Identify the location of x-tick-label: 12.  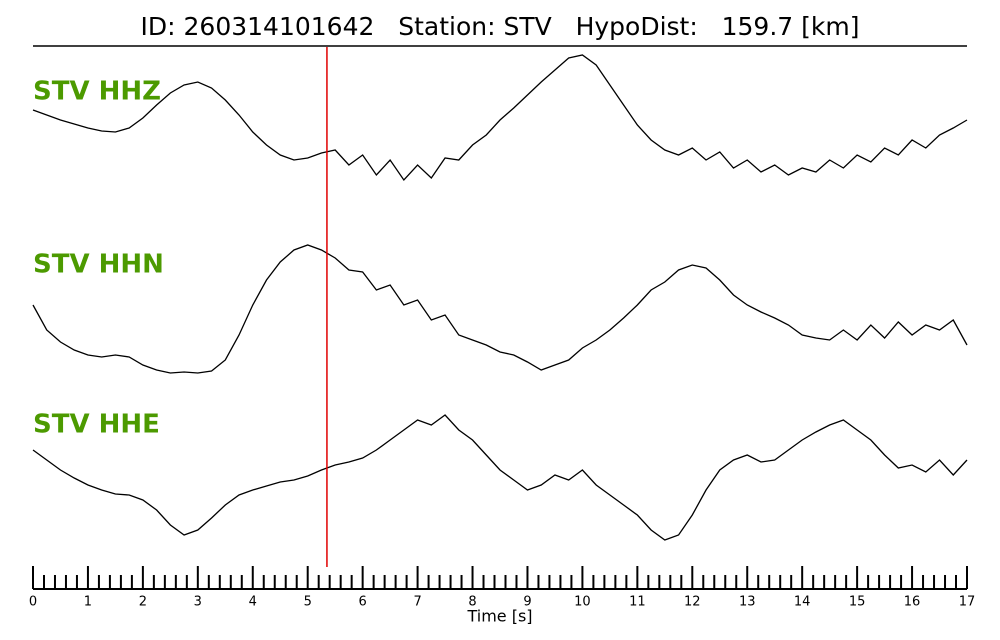
(692, 602).